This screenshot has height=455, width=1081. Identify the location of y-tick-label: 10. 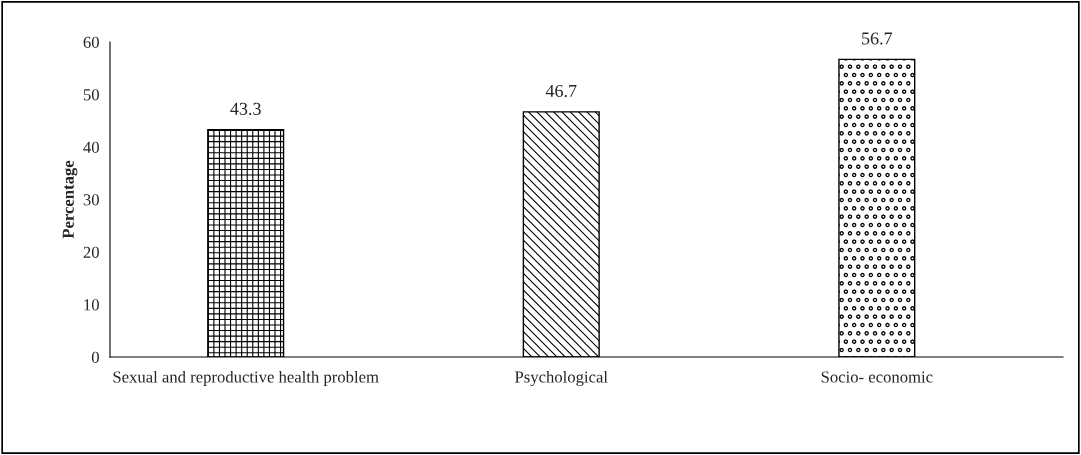
(91, 305).